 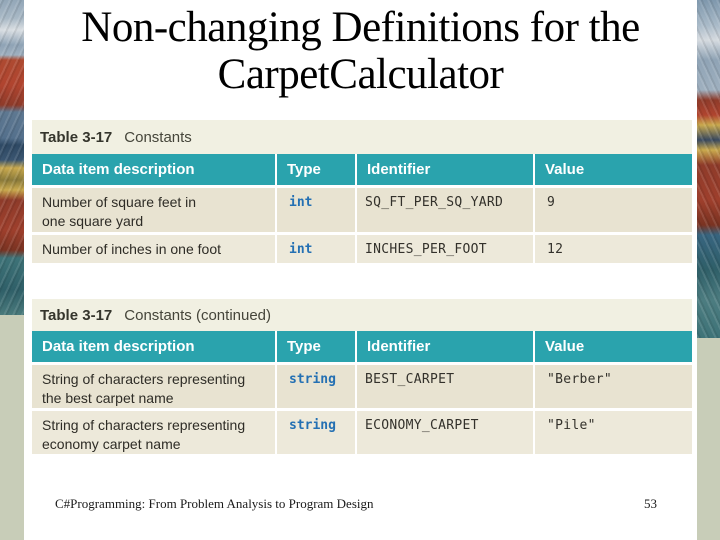 I want to click on description-line1: Number of square feet in, so click(x=119, y=202).